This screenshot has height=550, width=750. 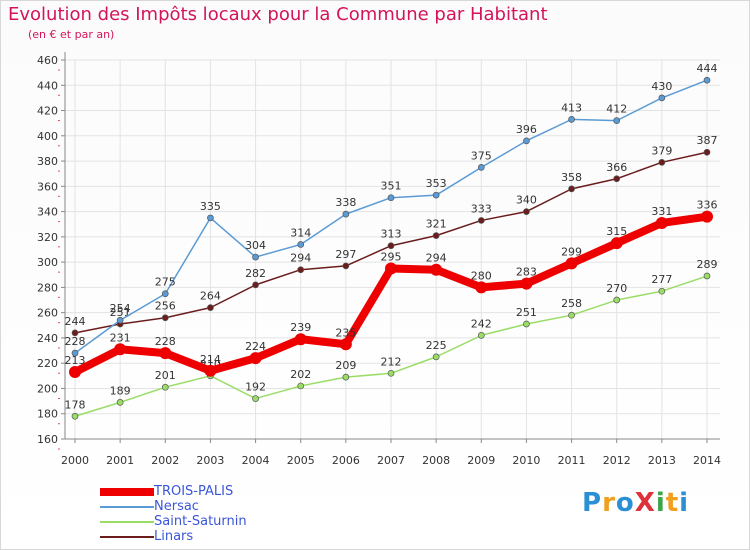 I want to click on data-label-saint-saturnin: 212, so click(x=391, y=361).